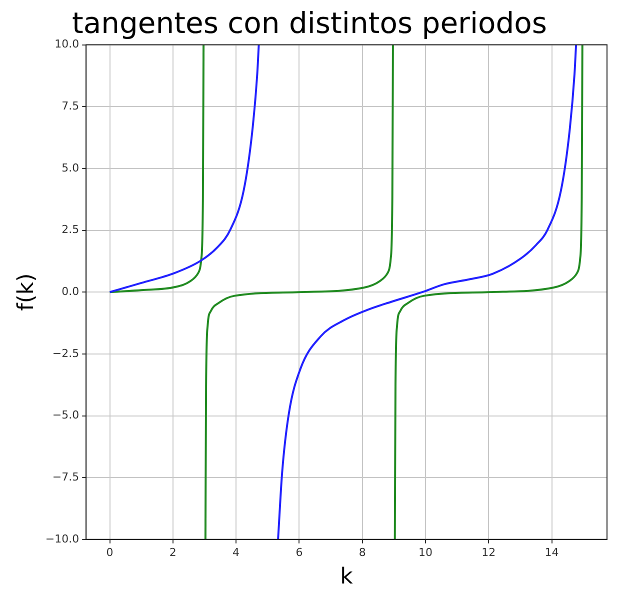 The height and width of the screenshot is (601, 631). I want to click on x-tick-label: 10, so click(425, 552).